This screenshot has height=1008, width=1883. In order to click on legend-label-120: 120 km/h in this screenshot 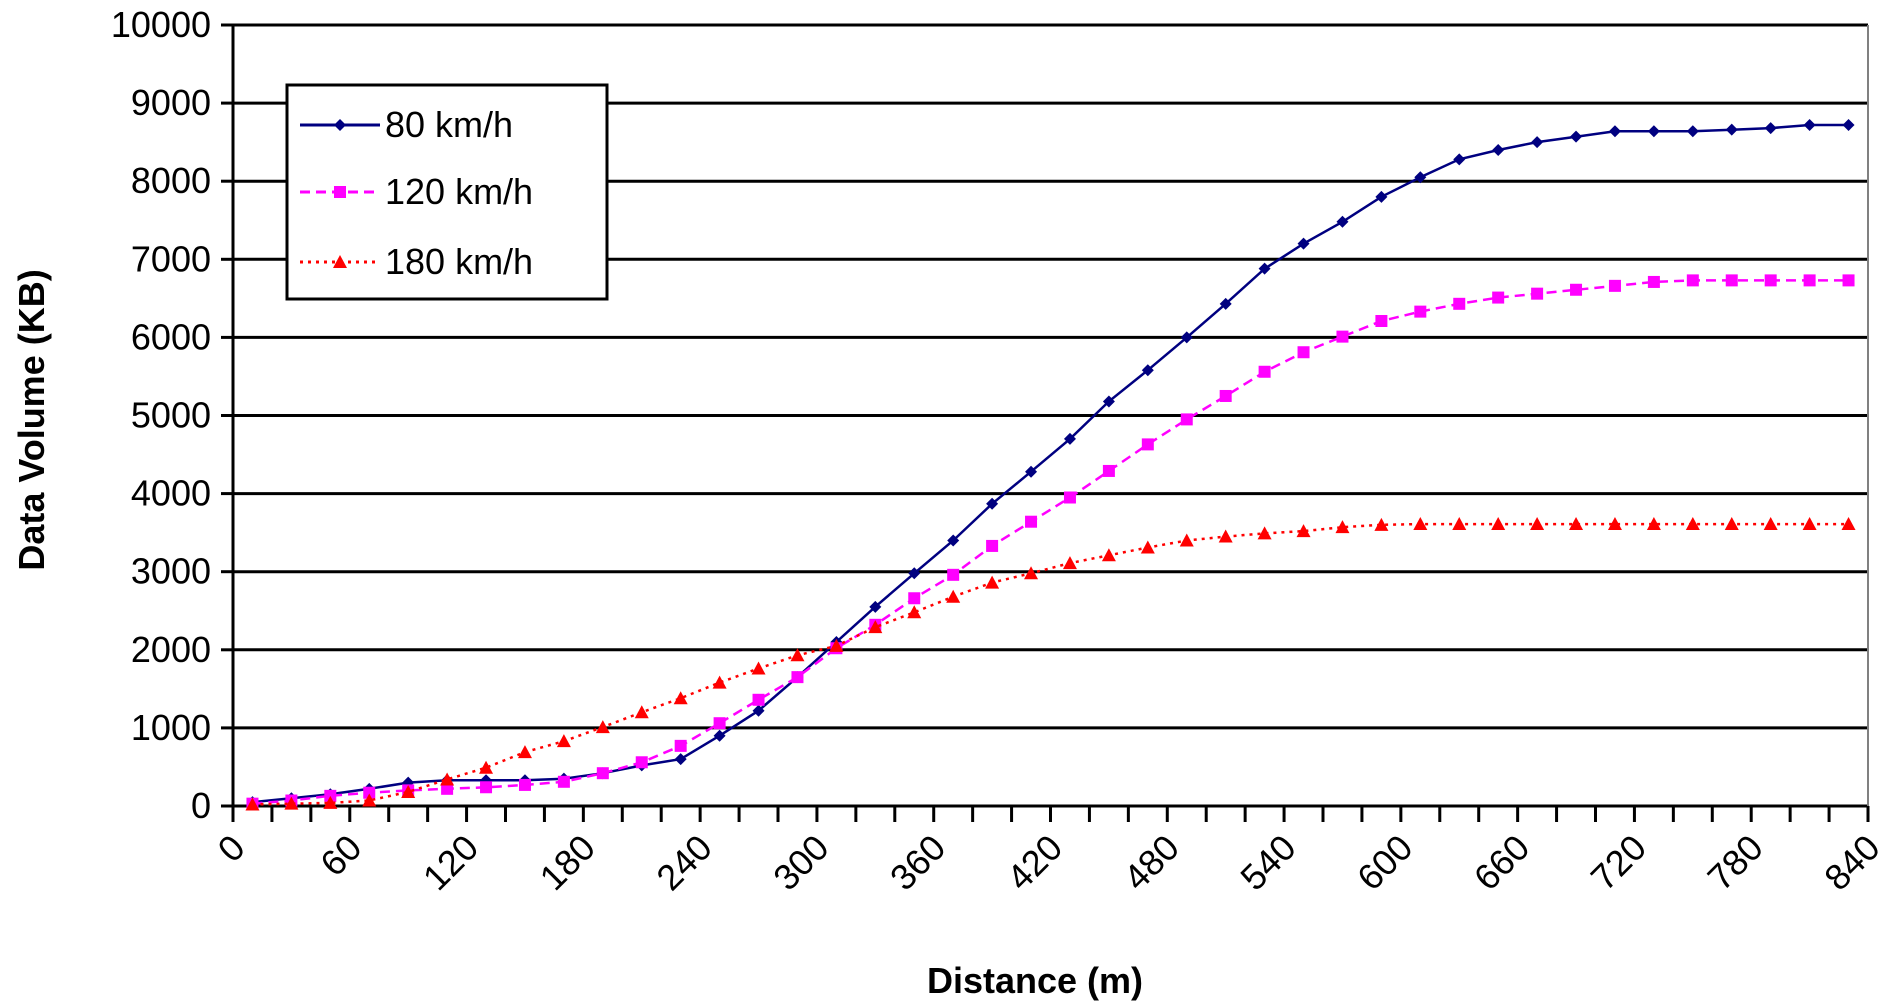, I will do `click(459, 191)`.